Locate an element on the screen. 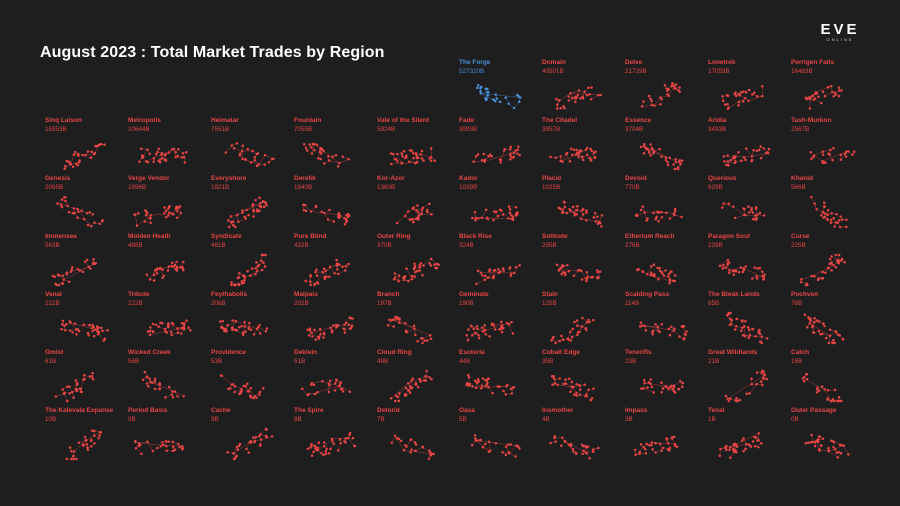 This screenshot has width=900, height=506. region-map-perrigen-falls is located at coordinates (823, 97).